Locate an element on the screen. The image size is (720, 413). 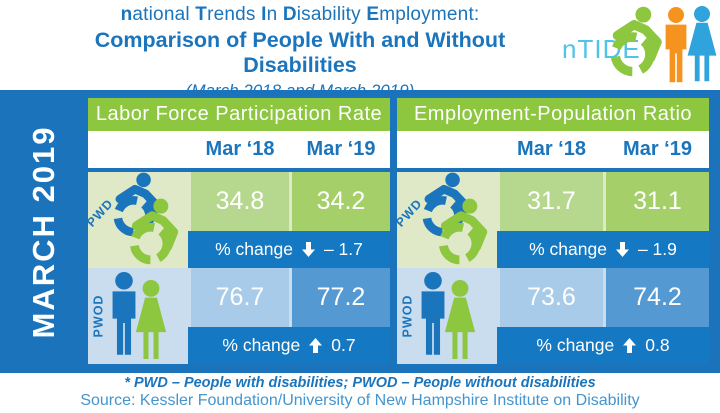
pwd-change-row: % change – 1.9 is located at coordinates (603, 249).